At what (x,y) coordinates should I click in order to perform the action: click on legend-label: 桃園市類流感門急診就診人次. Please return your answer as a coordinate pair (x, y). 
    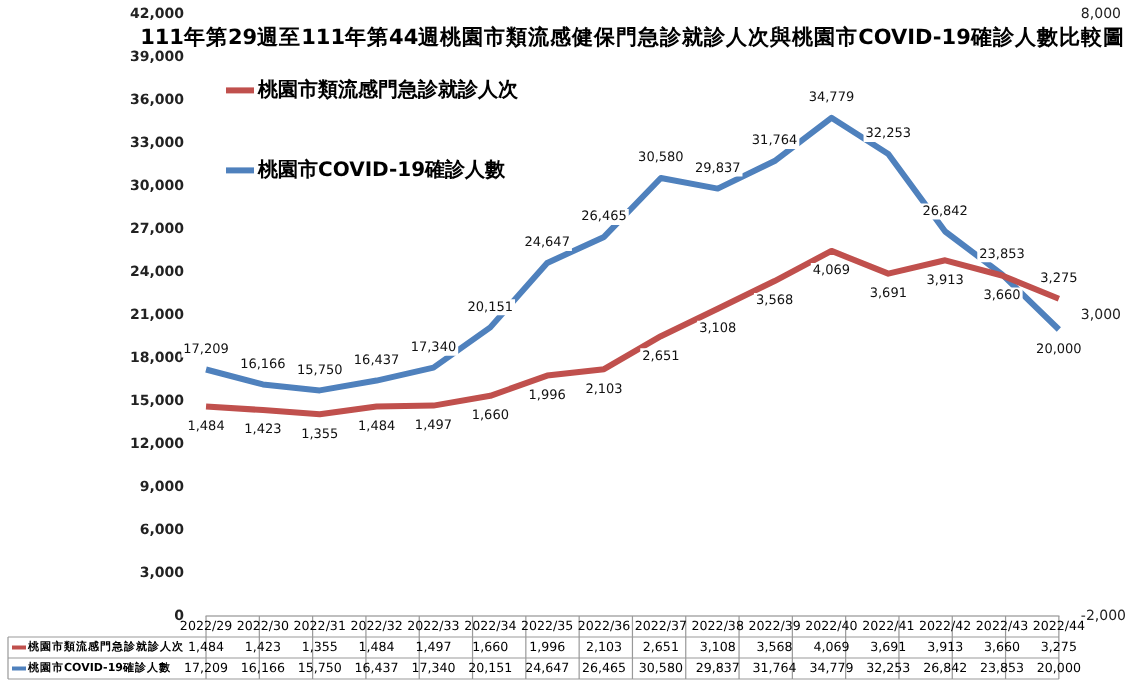
    Looking at the image, I should click on (388, 89).